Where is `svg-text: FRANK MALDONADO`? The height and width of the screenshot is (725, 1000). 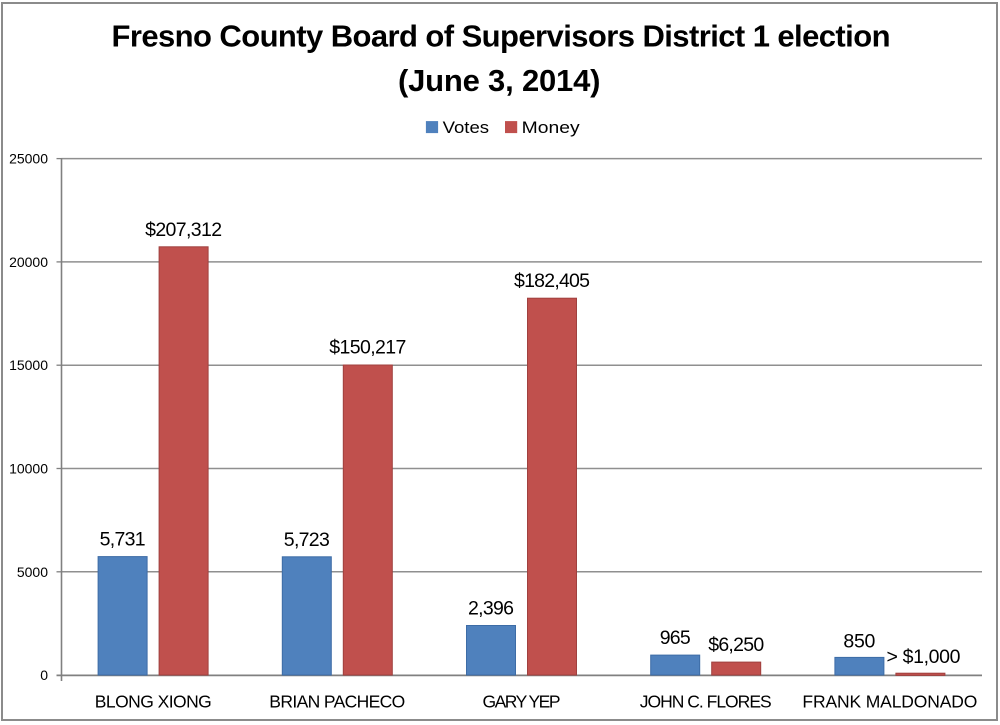 svg-text: FRANK MALDONADO is located at coordinates (889, 702).